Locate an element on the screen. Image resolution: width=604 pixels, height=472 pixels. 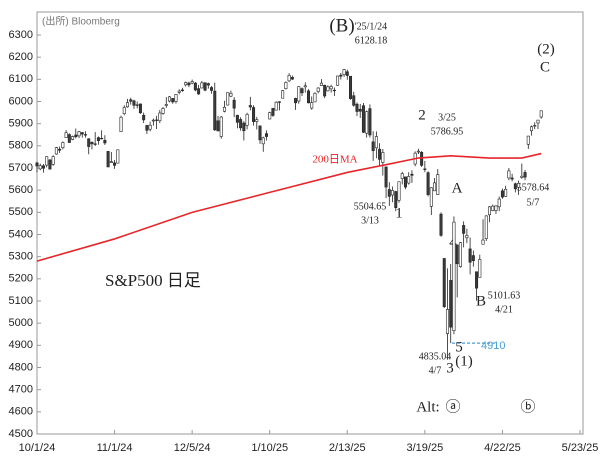
reference-label: 4910 is located at coordinates (493, 346).